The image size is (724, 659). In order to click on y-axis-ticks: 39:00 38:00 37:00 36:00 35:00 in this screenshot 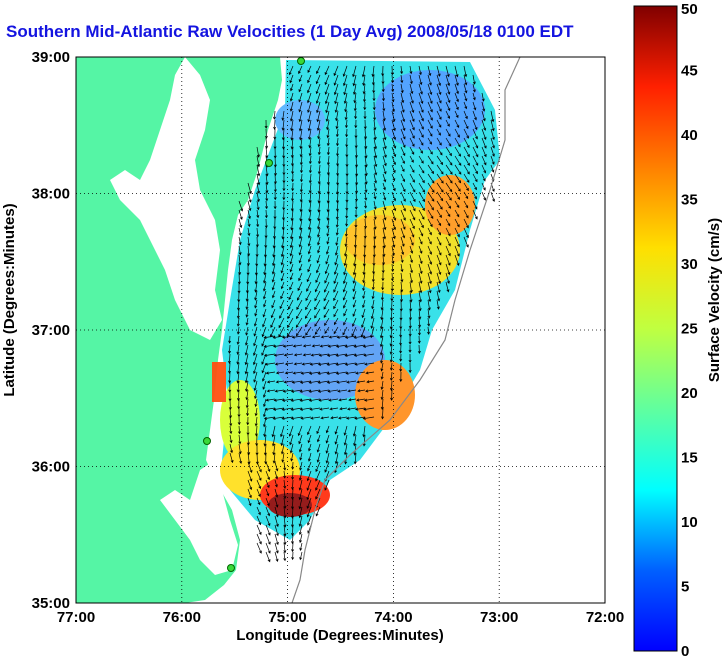, I will do `click(51, 330)`.